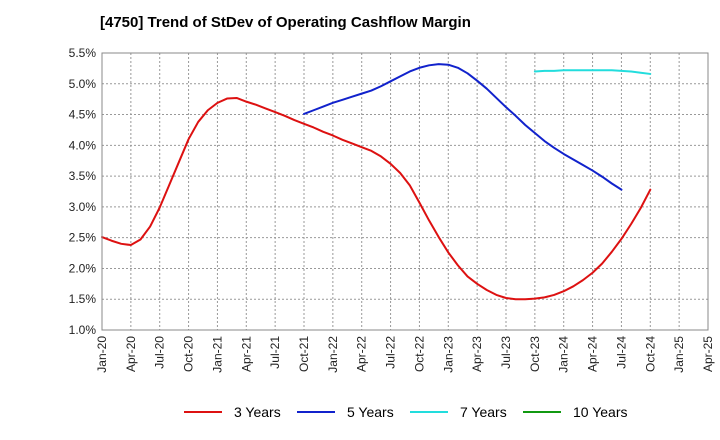 The width and height of the screenshot is (720, 440). I want to click on y-tick-label: 3.0%, so click(83, 207).